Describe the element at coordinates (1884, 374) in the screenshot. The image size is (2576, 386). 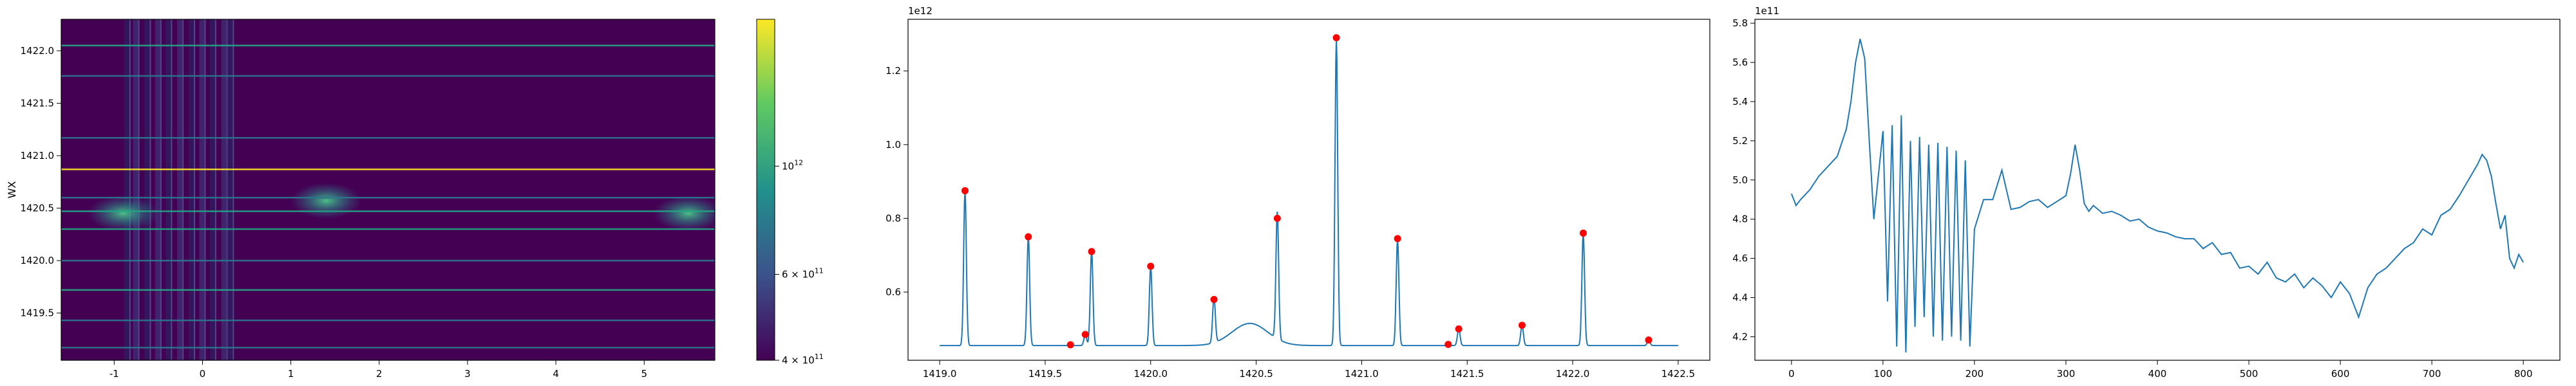
I see `series-x-tick-label: 100` at that location.